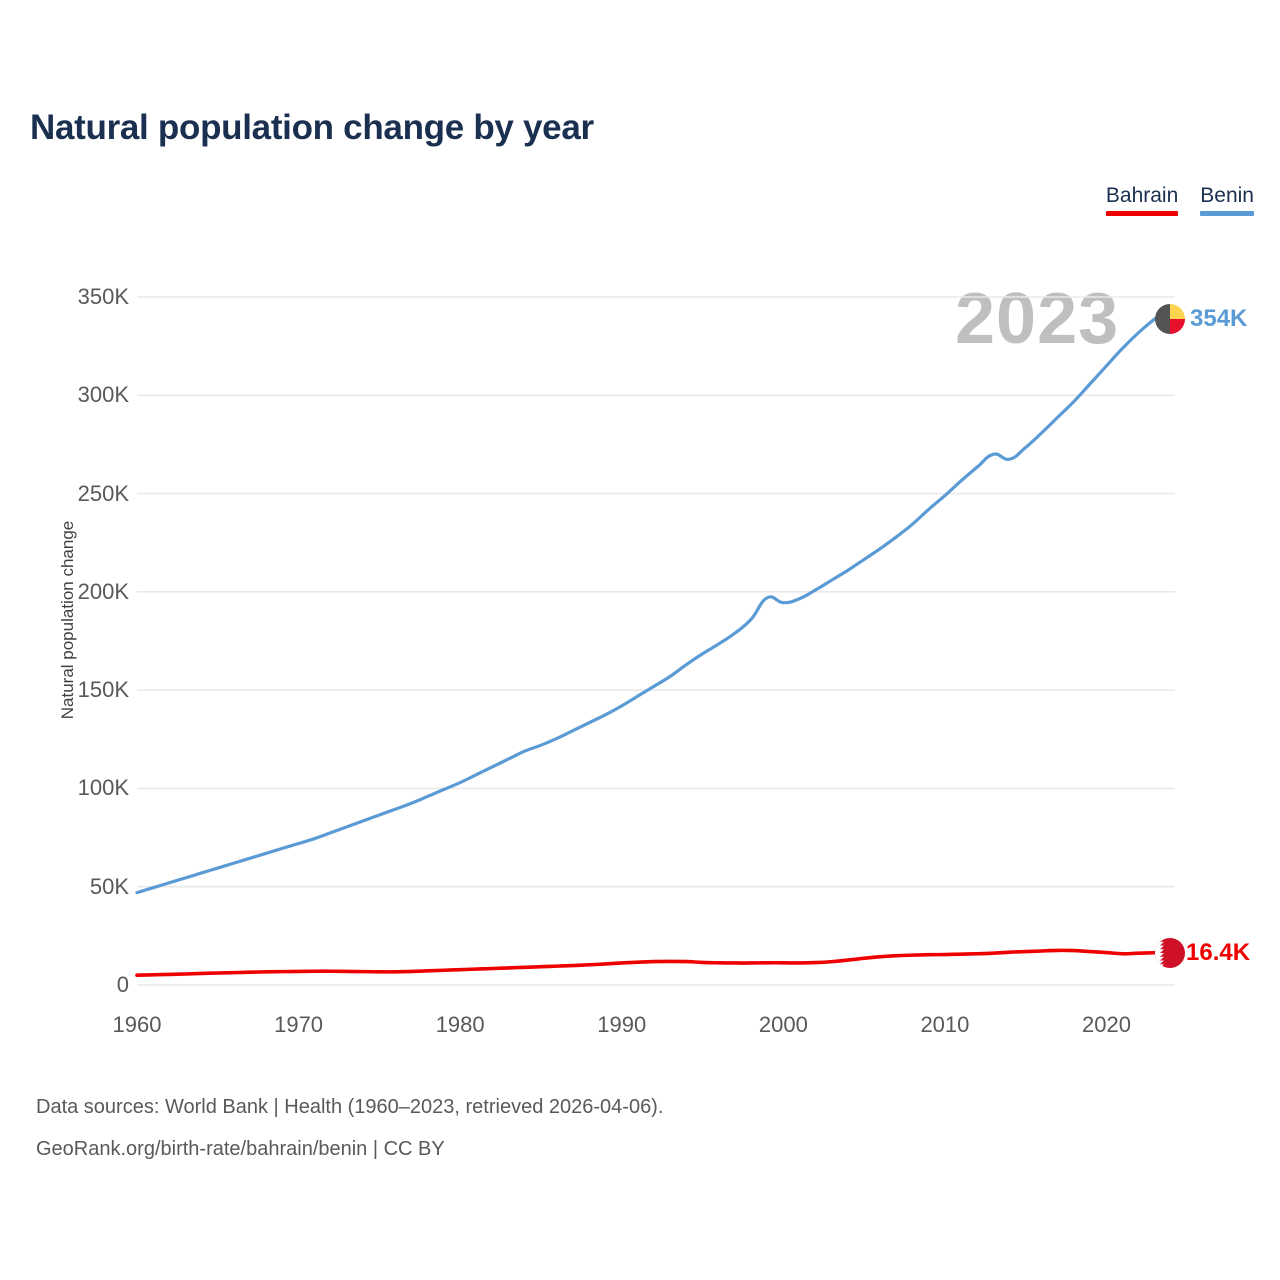  Describe the element at coordinates (312, 127) in the screenshot. I see `page-title: Natural population change by year` at that location.